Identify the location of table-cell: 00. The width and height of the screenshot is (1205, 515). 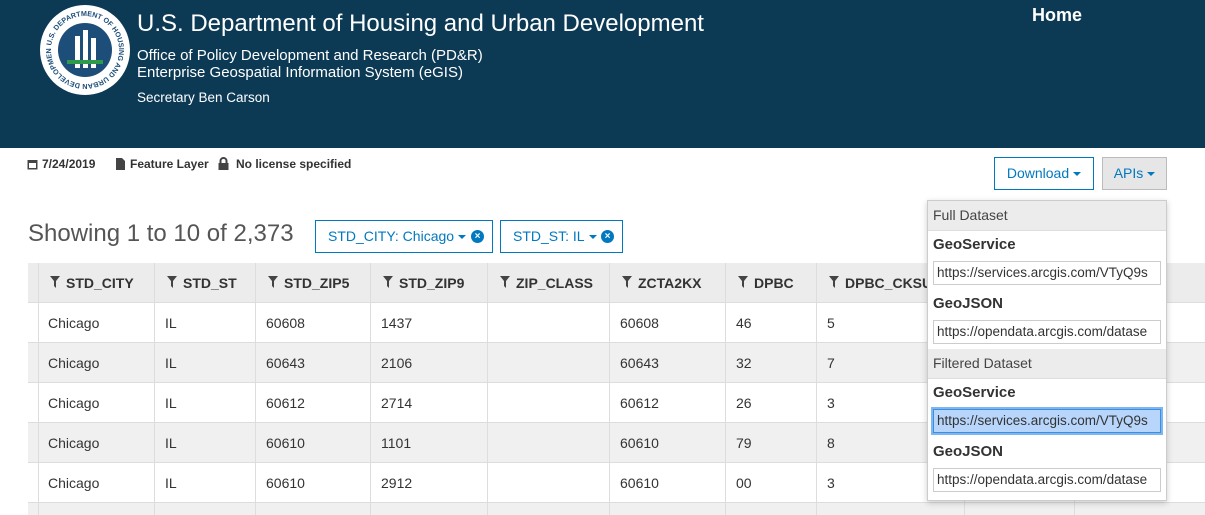
(771, 483).